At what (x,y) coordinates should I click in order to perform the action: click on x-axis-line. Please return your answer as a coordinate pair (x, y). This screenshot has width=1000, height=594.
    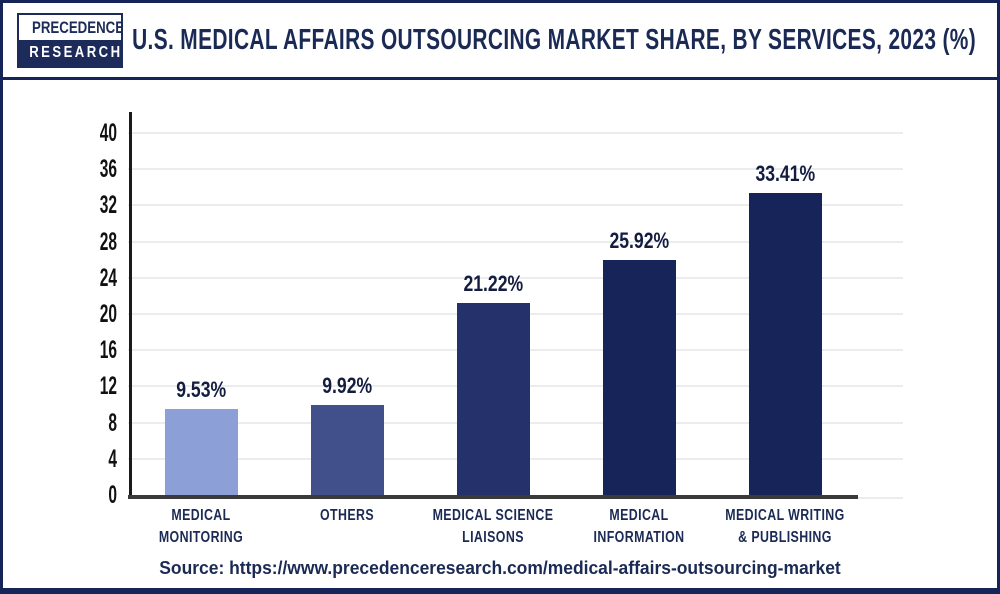
    Looking at the image, I should click on (493, 497).